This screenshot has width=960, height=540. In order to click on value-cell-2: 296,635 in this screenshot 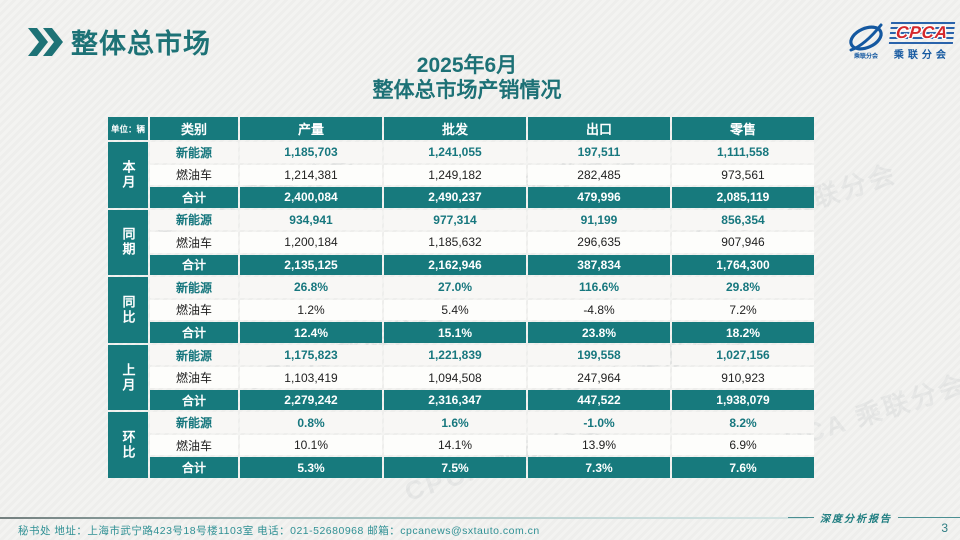, I will do `click(599, 242)`.